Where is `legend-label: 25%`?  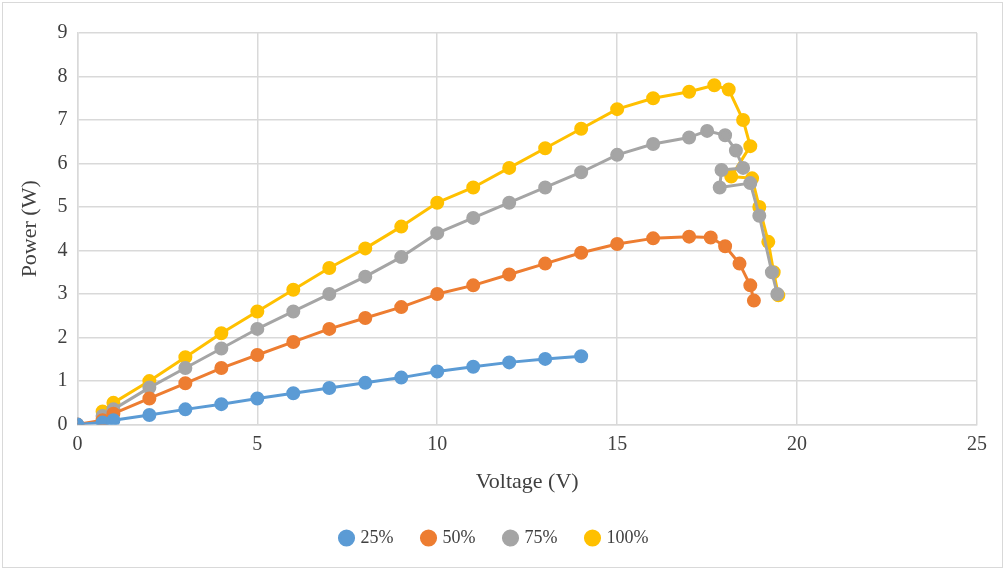 legend-label: 25% is located at coordinates (377, 536).